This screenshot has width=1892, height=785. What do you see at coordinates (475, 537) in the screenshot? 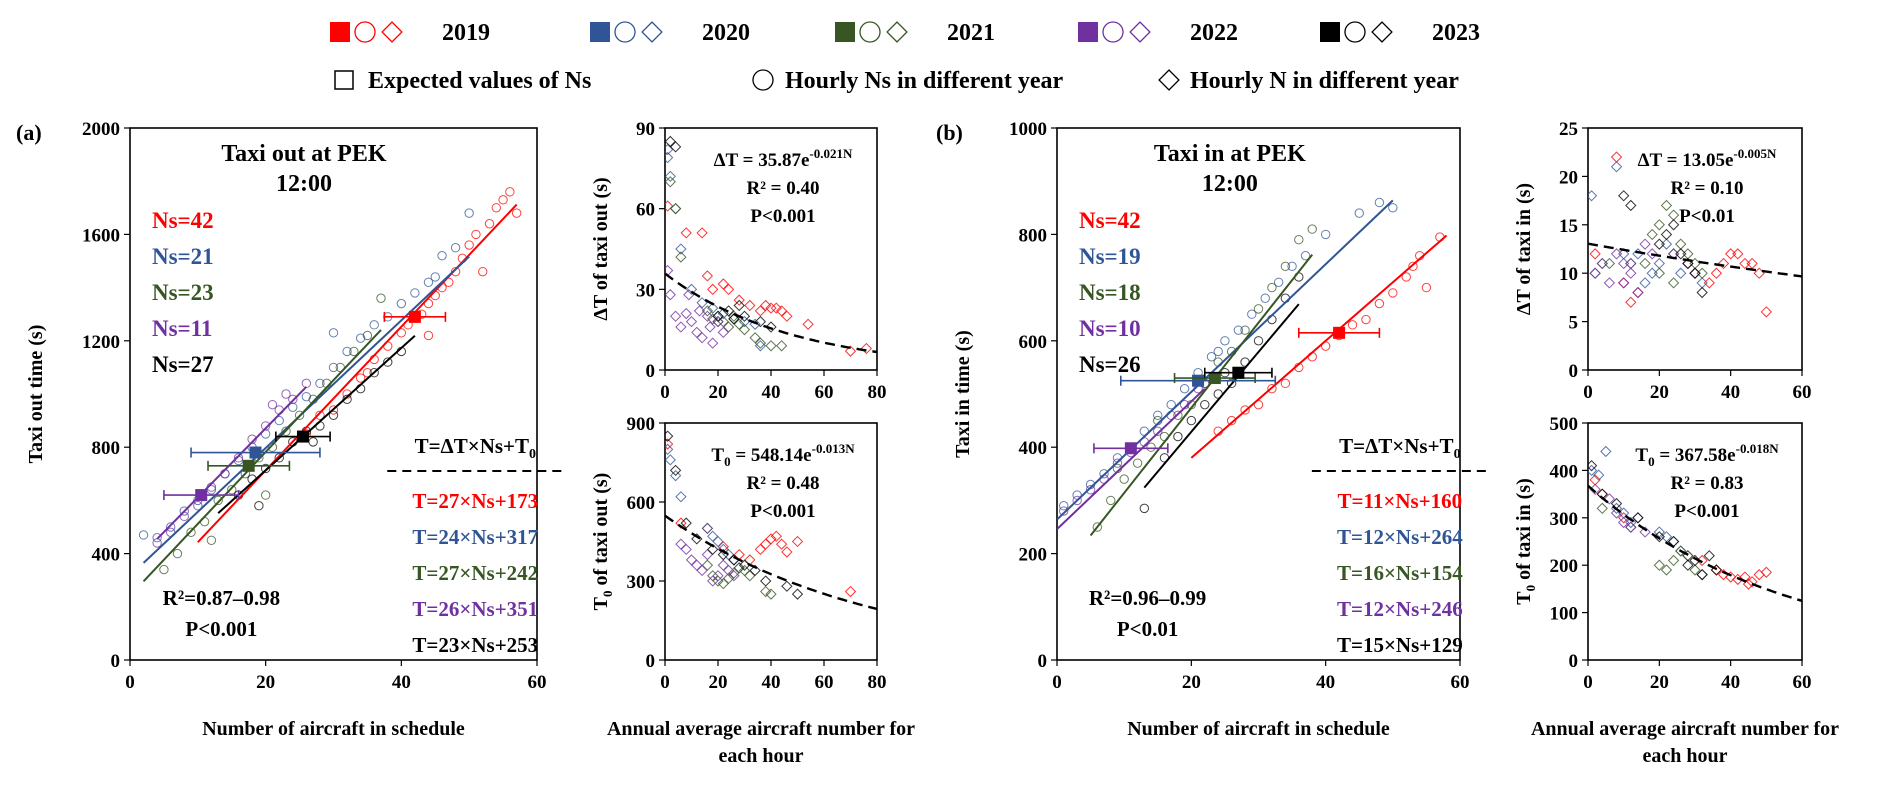
I see `regression-equation: T=24×Ns+317` at bounding box center [475, 537].